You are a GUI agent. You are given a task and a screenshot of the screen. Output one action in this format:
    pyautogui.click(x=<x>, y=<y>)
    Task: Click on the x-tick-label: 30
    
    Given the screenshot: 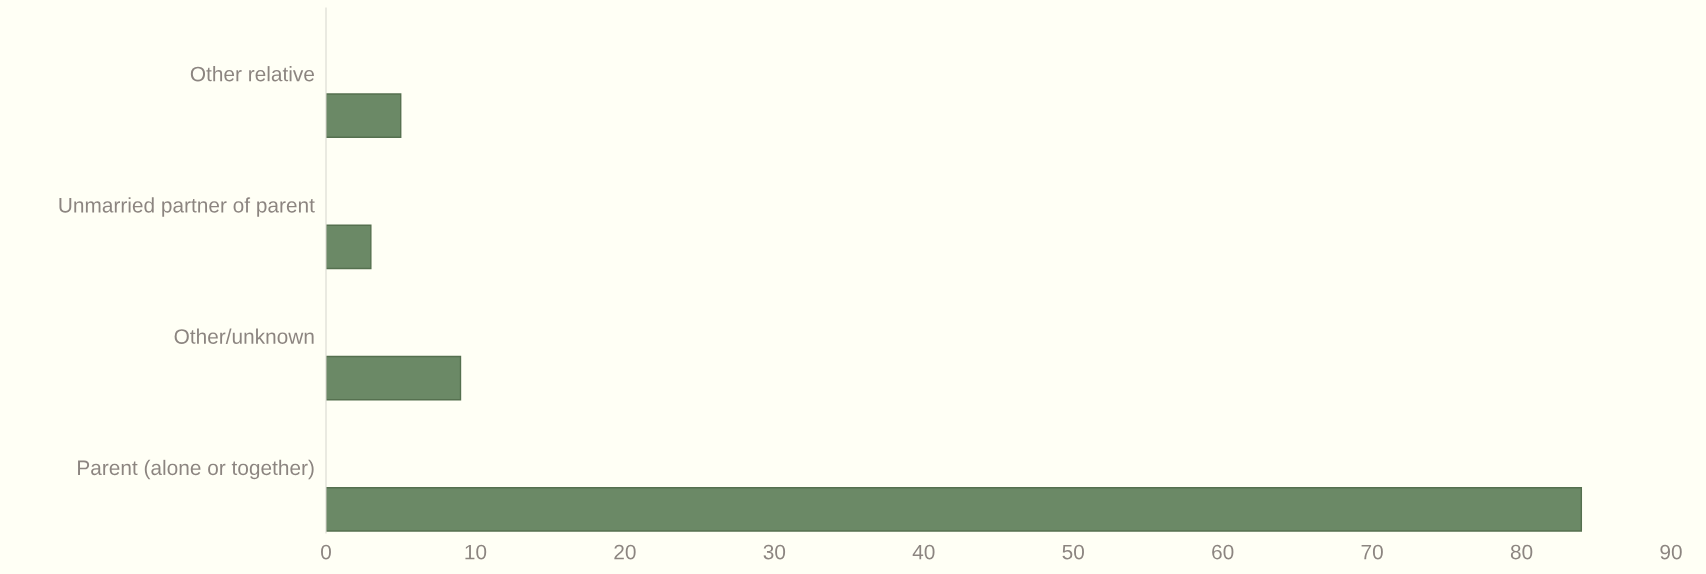 What is the action you would take?
    pyautogui.click(x=774, y=552)
    